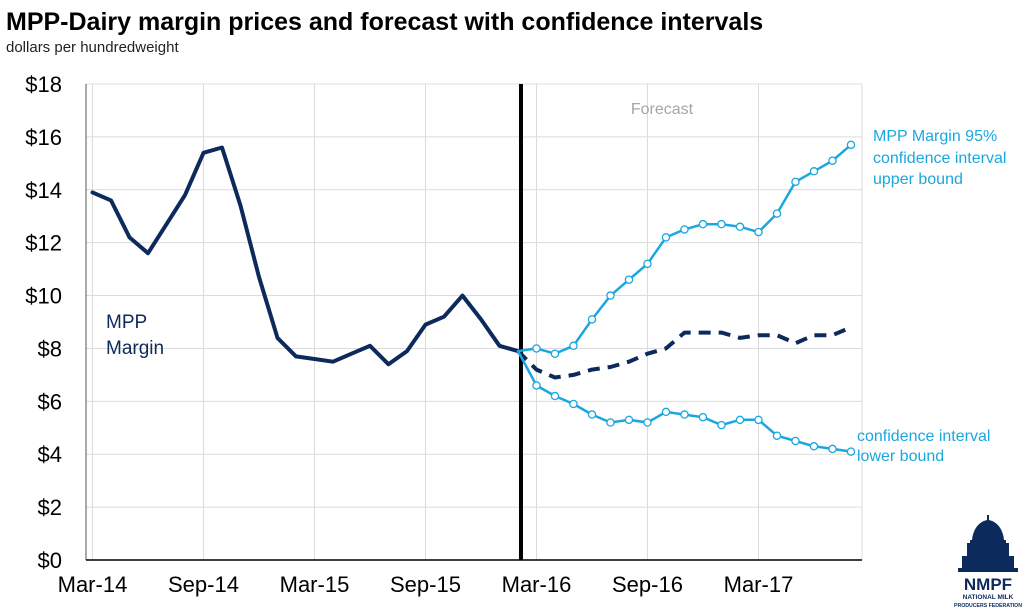 This screenshot has height=611, width=1035. Describe the element at coordinates (900, 456) in the screenshot. I see `series-label-lower-bound-line-2: lower bound` at that location.